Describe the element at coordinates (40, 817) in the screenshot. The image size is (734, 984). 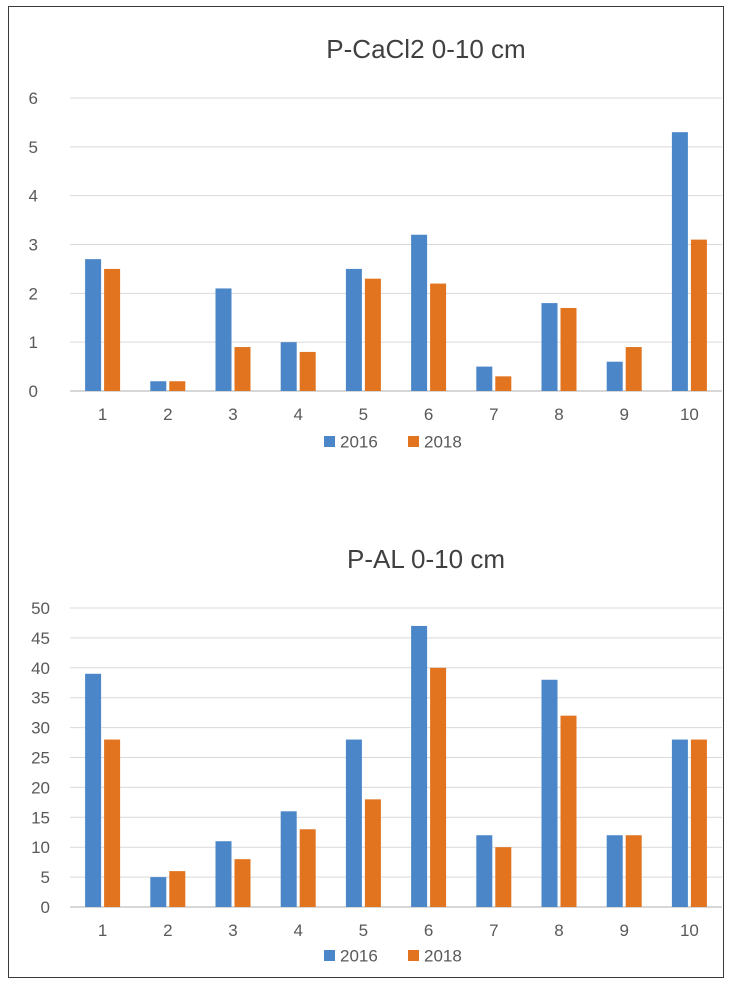
I see `y-tick-label: 15` at that location.